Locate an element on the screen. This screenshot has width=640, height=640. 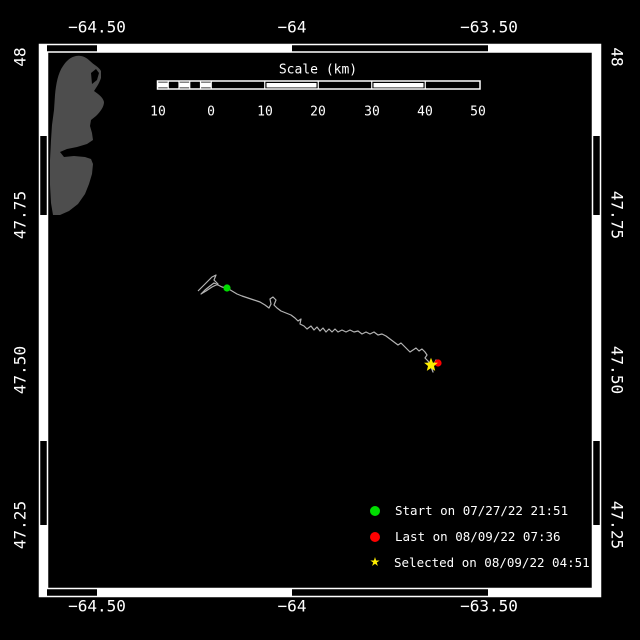
axis-label-right-1: 48 is located at coordinates (617, 57).